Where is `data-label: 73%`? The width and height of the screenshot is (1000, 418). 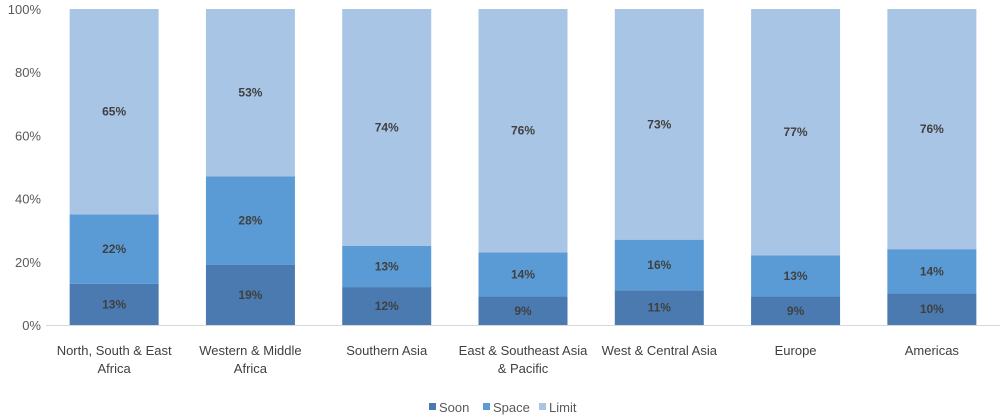 data-label: 73% is located at coordinates (659, 124).